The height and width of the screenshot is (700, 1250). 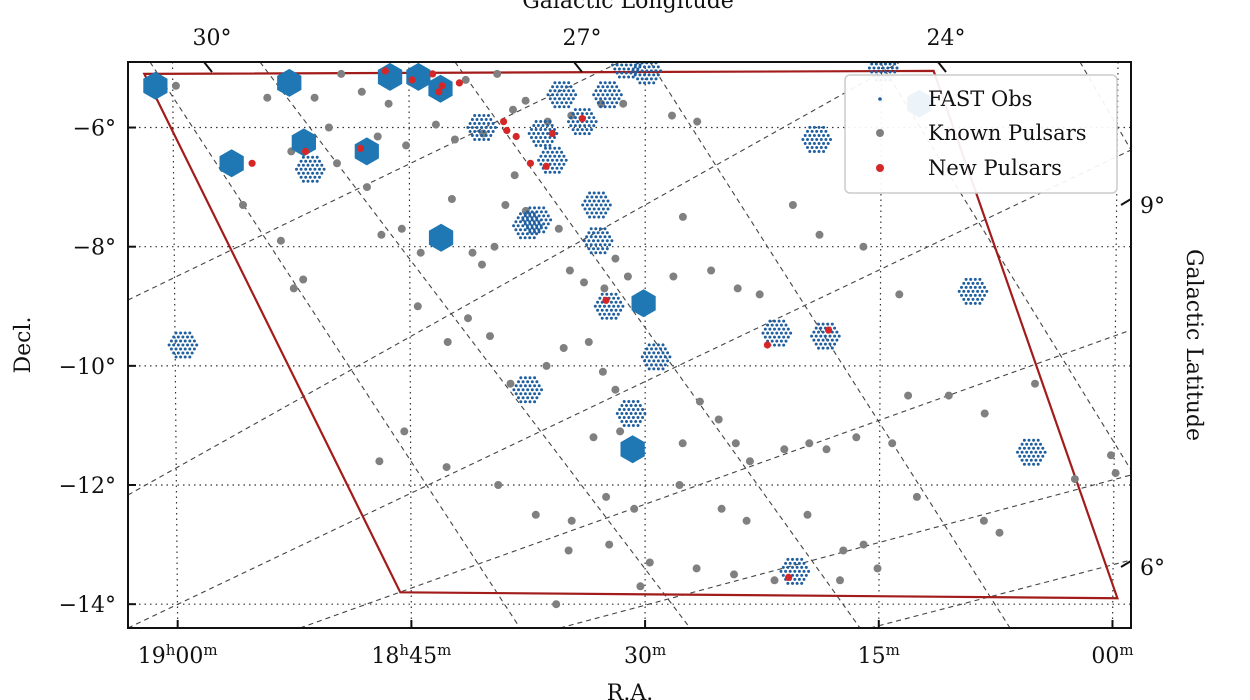 What do you see at coordinates (87, 367) in the screenshot?
I see `y-tick-label: −10°` at bounding box center [87, 367].